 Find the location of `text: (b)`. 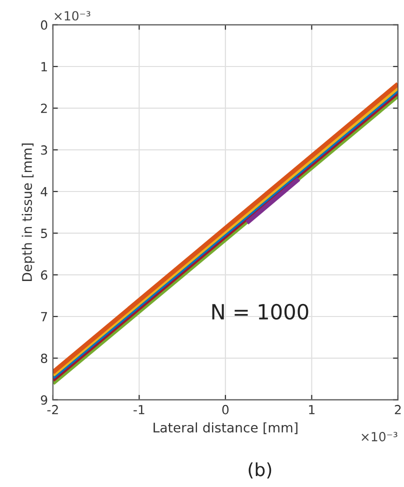

text: (b) is located at coordinates (260, 470).